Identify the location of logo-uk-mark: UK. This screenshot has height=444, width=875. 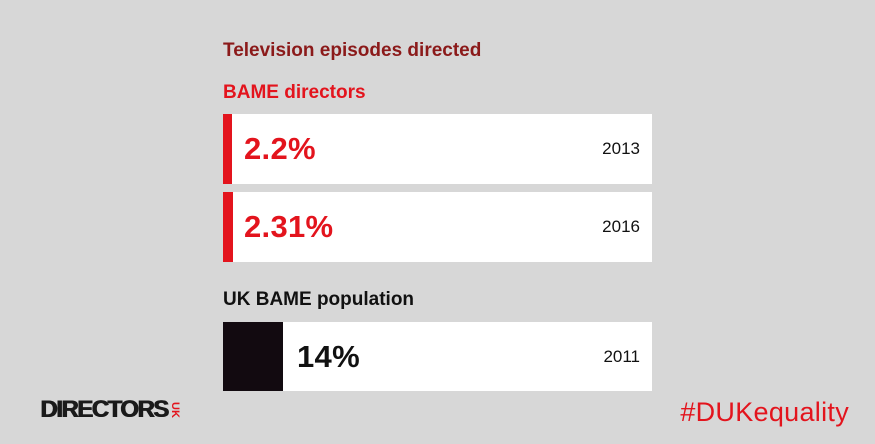
(175, 410).